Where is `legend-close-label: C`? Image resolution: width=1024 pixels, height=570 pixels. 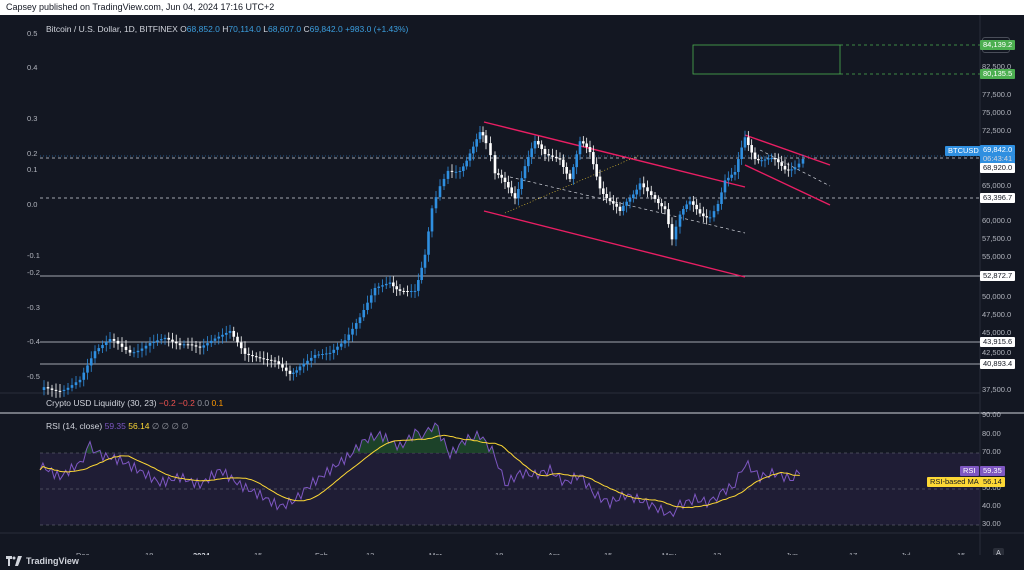 legend-close-label: C is located at coordinates (306, 29).